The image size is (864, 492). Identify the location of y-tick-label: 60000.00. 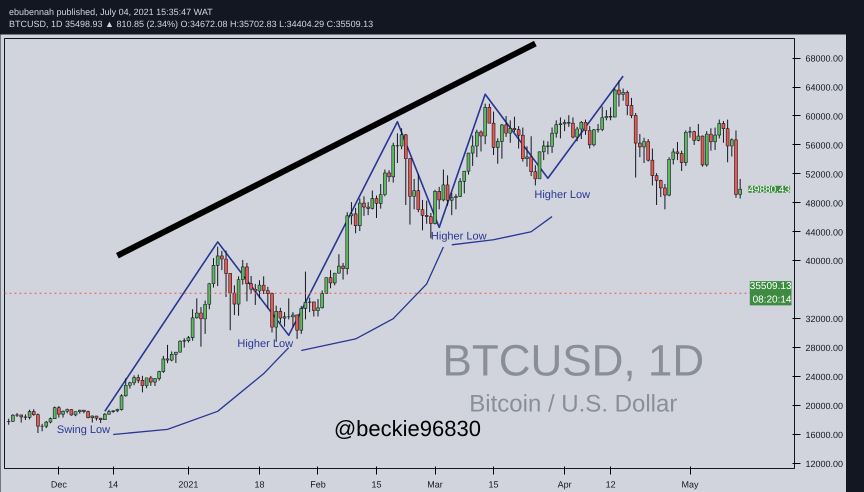
(825, 116).